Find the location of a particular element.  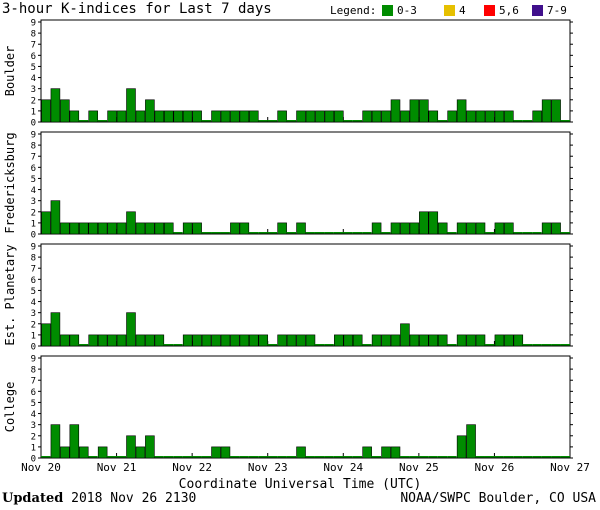

y-tick-label: 3 is located at coordinates (33, 314).